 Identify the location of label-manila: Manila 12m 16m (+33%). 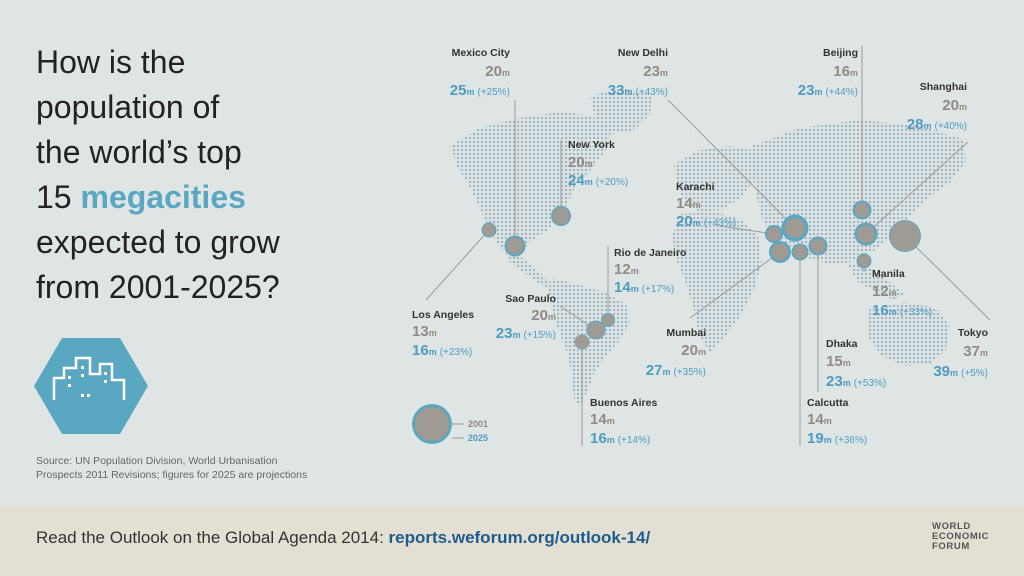
(902, 293).